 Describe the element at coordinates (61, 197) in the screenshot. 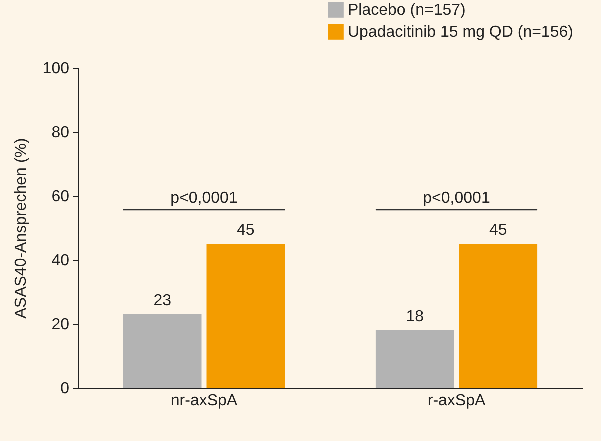

I see `y-tick-label: 60` at that location.